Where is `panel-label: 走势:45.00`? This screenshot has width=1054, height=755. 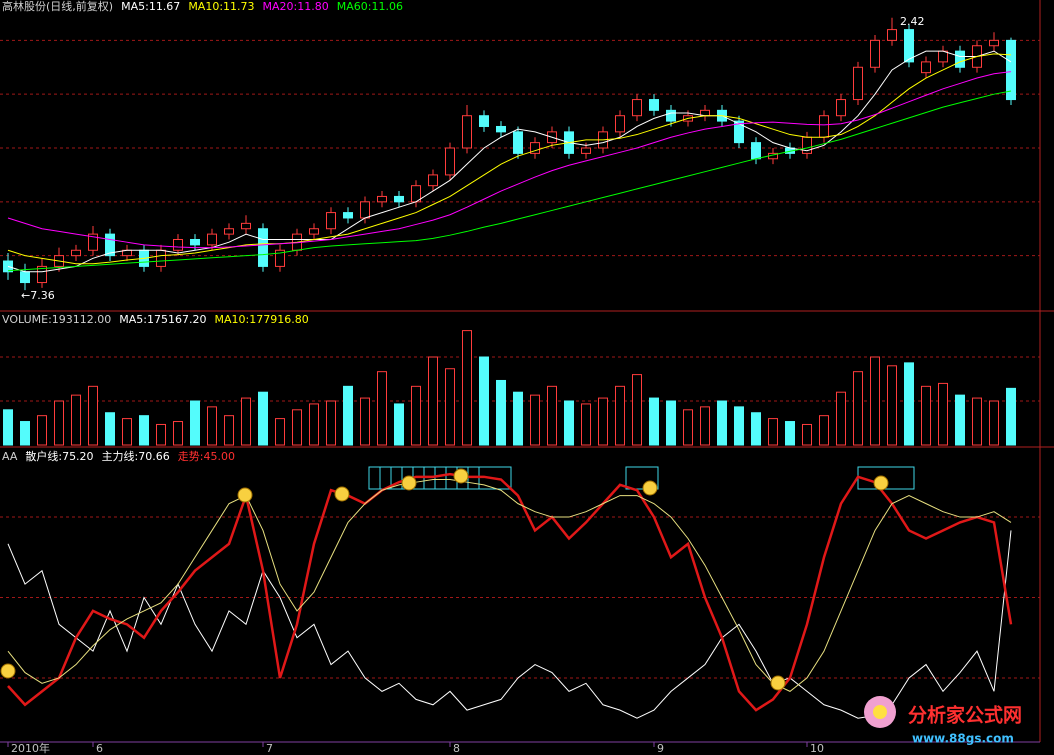
panel-label: 走势:45.00 is located at coordinates (206, 456).